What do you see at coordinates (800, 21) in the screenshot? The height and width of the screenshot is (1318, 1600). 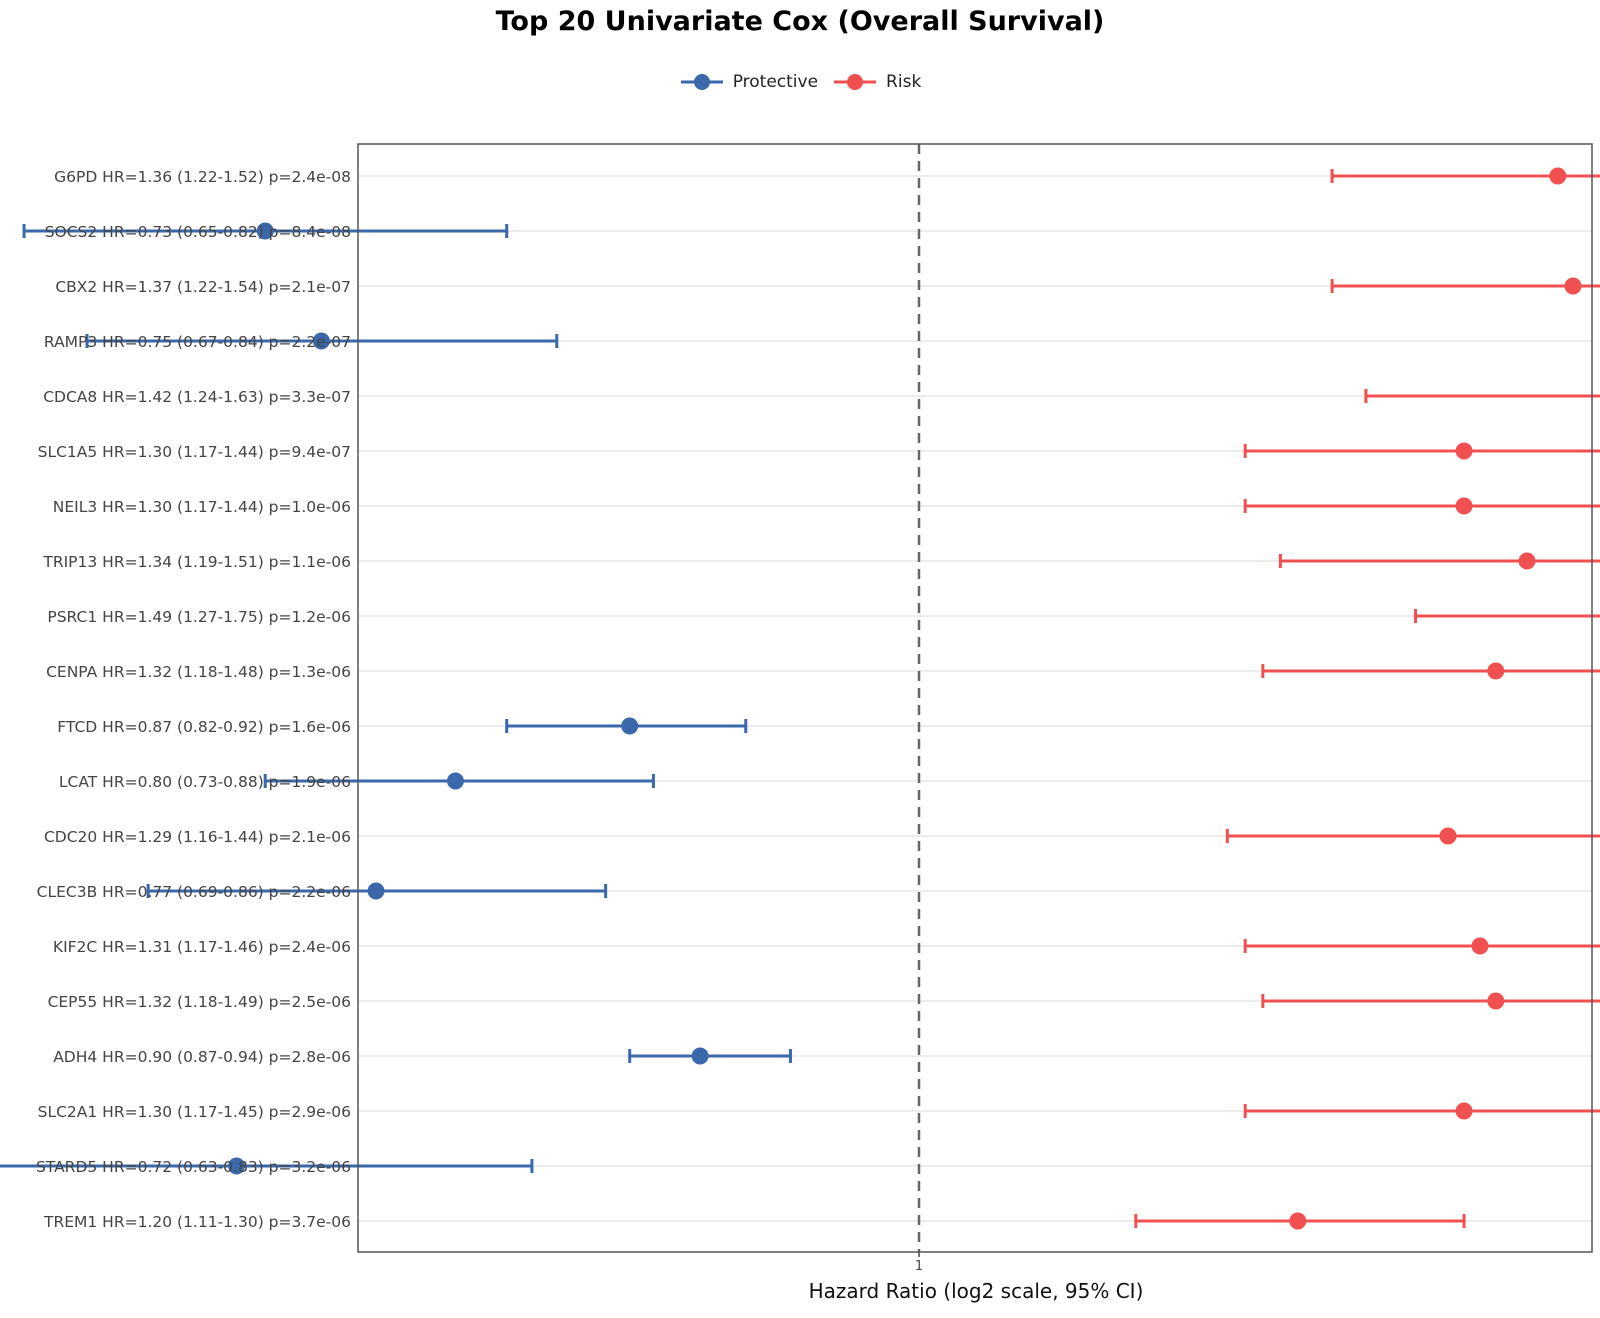 I see `chart-title: Top 20 Univariate Cox (Overall Survival)` at bounding box center [800, 21].